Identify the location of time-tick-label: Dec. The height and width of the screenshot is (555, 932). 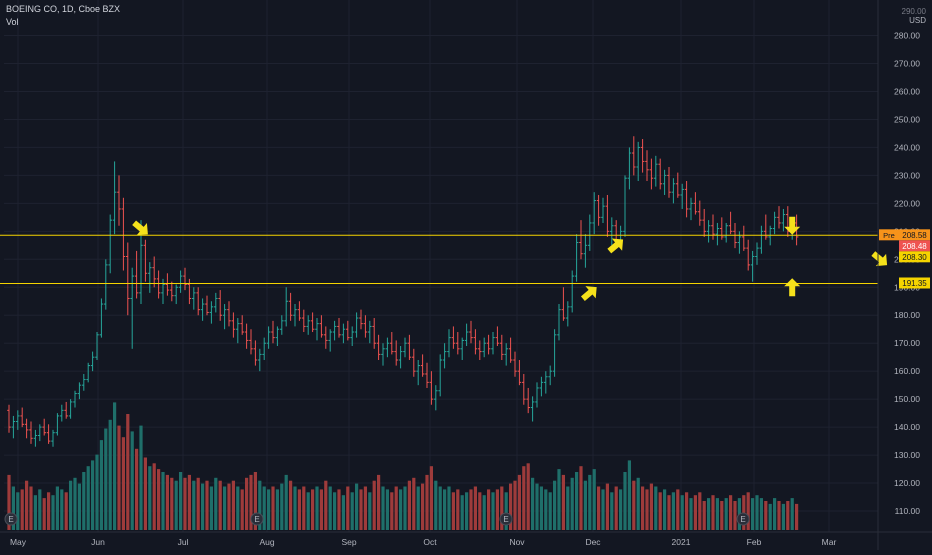
(593, 542).